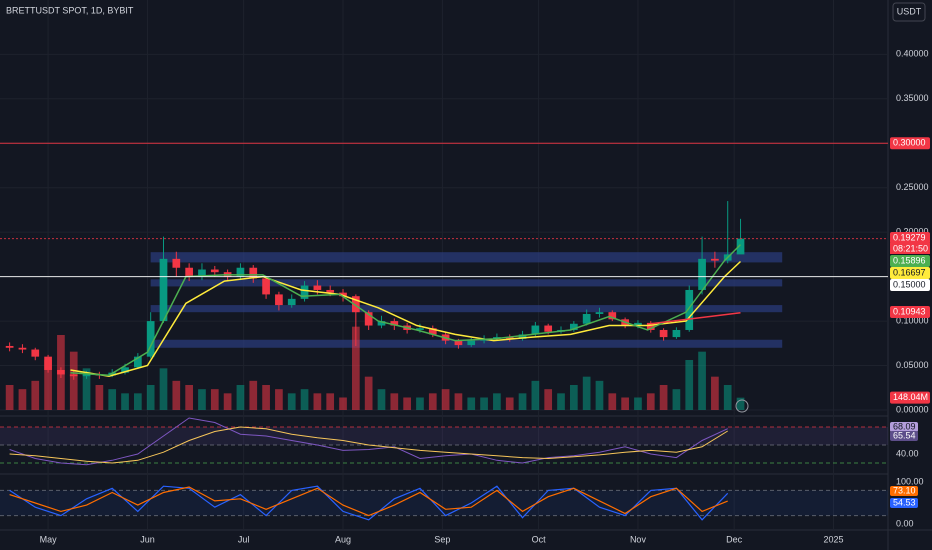 The image size is (932, 550). I want to click on rsi-label: 65.54, so click(904, 435).